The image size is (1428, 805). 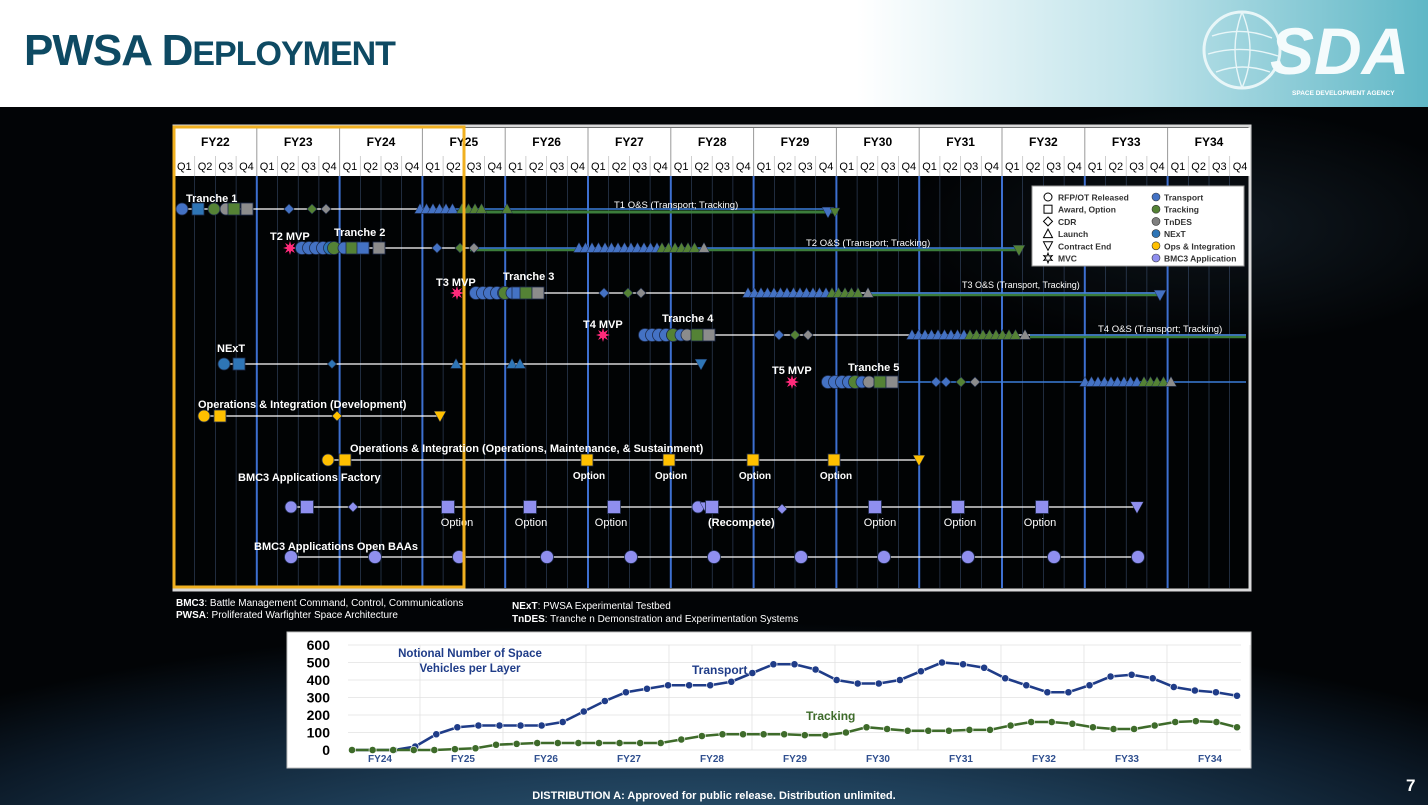 I want to click on legend-item-label: Award, Option, so click(x=1087, y=210).